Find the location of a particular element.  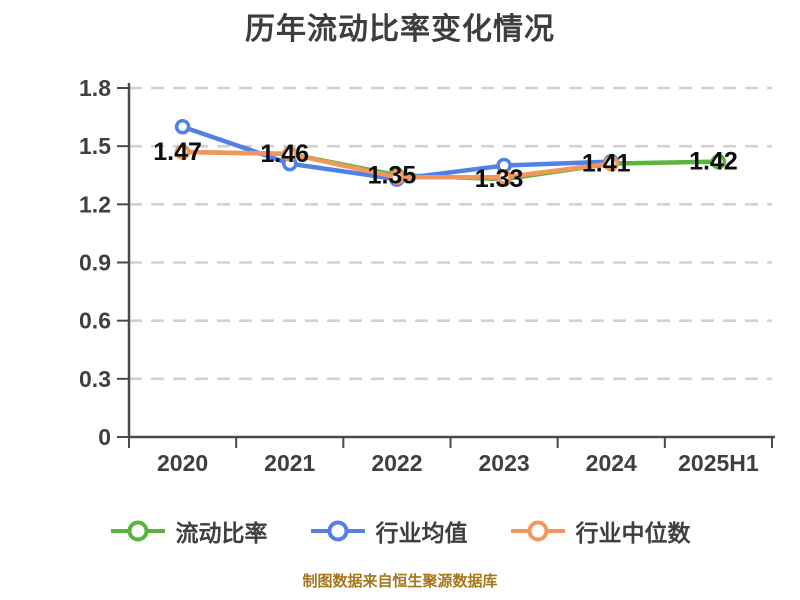

legend-marker-industry-median-icon is located at coordinates (537, 531).